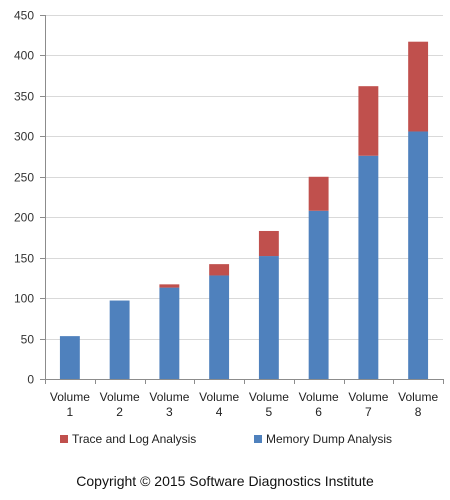 The image size is (450, 500). Describe the element at coordinates (24, 218) in the screenshot. I see `y-tick-label: 200` at that location.